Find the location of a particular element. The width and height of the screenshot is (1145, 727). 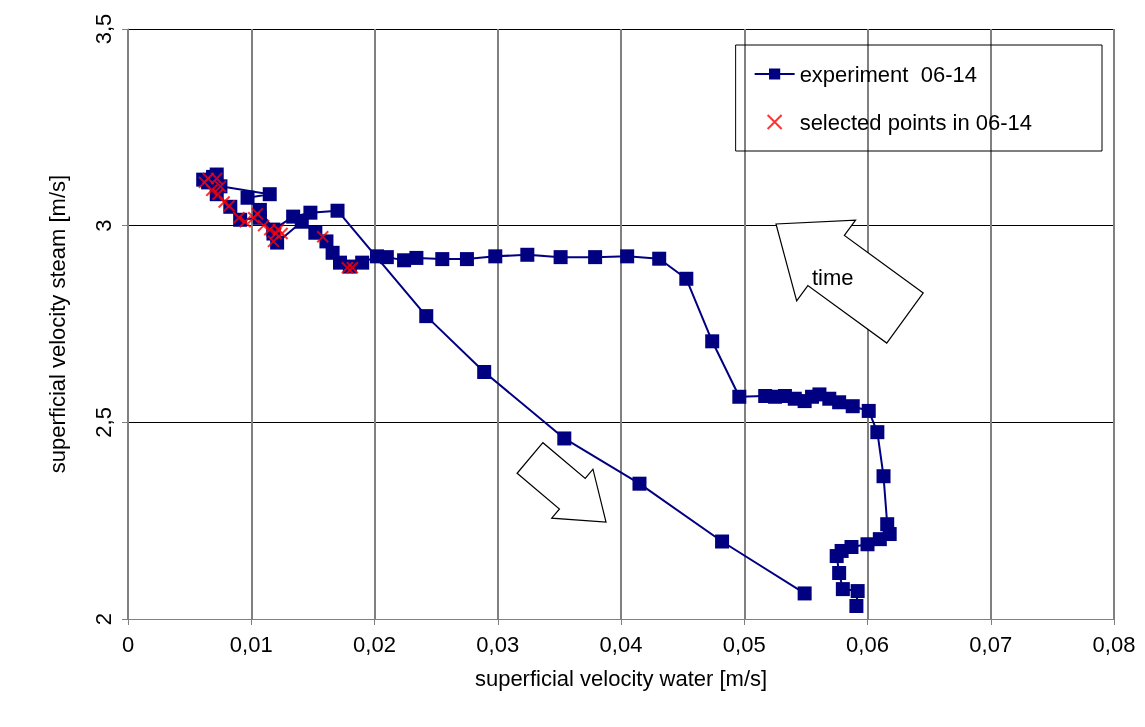

x-tick-label: 0,02 is located at coordinates (374, 644).